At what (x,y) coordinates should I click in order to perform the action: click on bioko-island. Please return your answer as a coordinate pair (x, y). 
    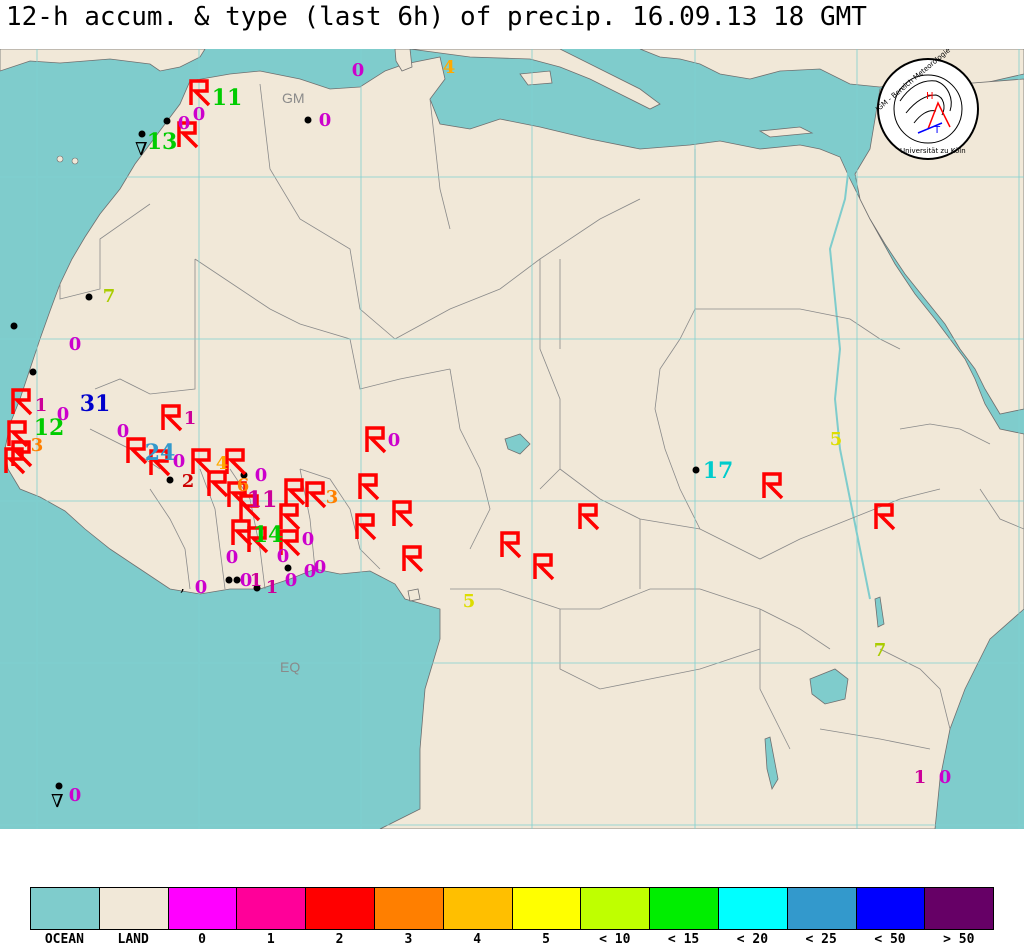
    Looking at the image, I should click on (414, 595).